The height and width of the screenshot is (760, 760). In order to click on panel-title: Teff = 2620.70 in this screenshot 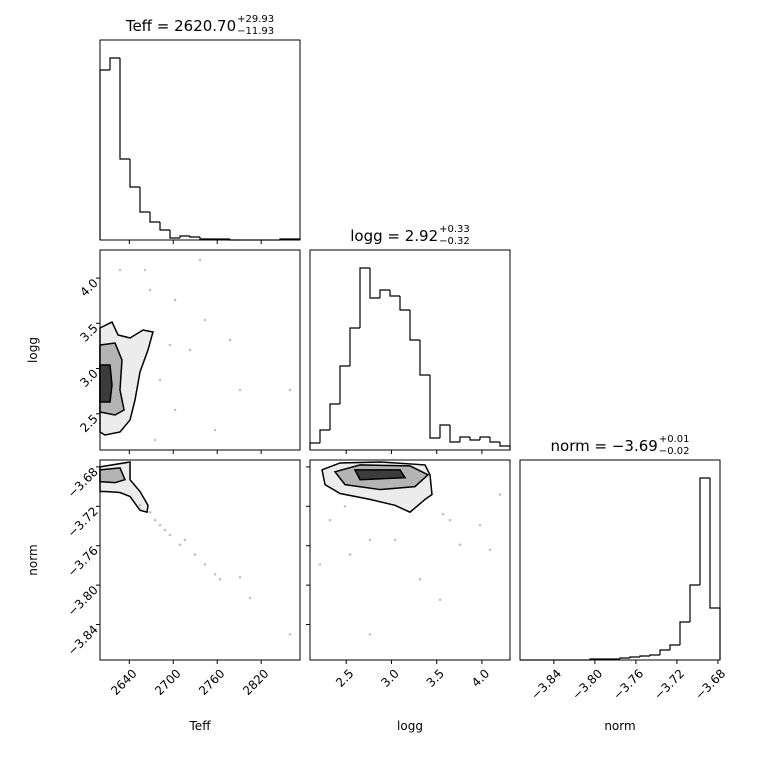, I will do `click(180, 26)`.